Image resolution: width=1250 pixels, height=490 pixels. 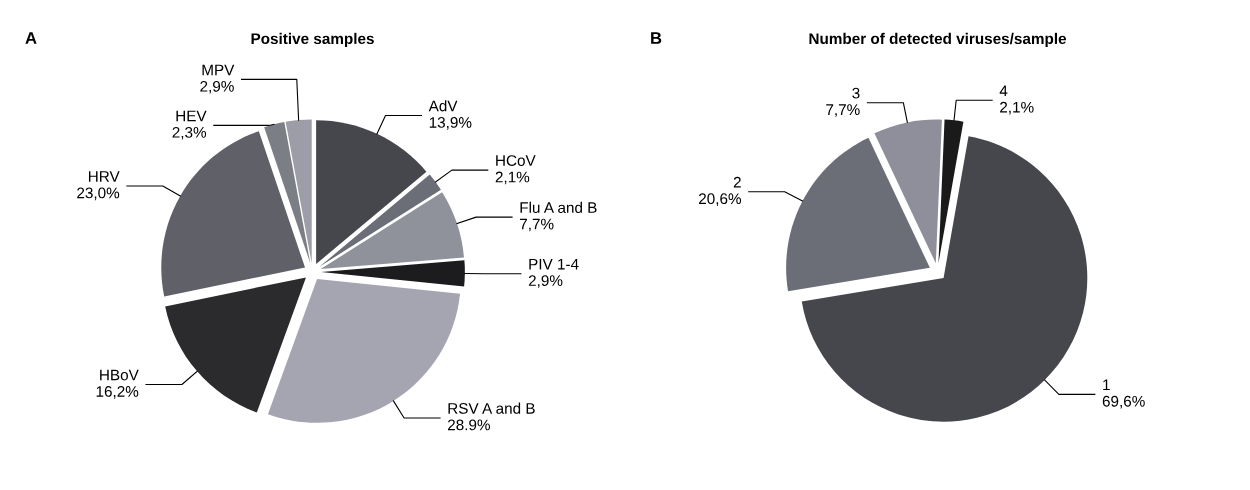 What do you see at coordinates (468, 425) in the screenshot?
I see `data-label: 28.9%` at bounding box center [468, 425].